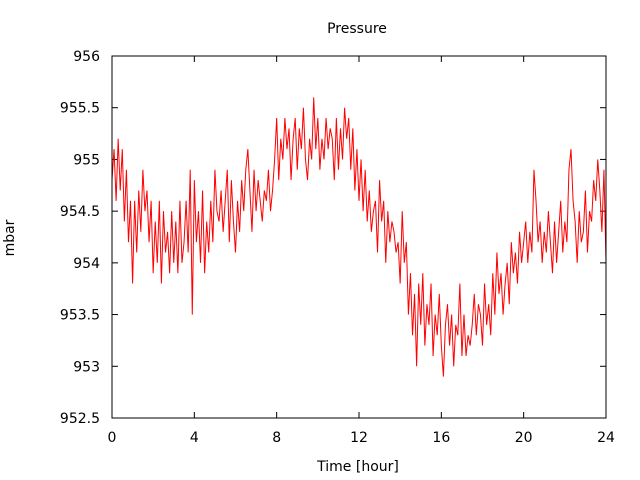  I want to click on x-axis-title: Time [hour], so click(357, 467).